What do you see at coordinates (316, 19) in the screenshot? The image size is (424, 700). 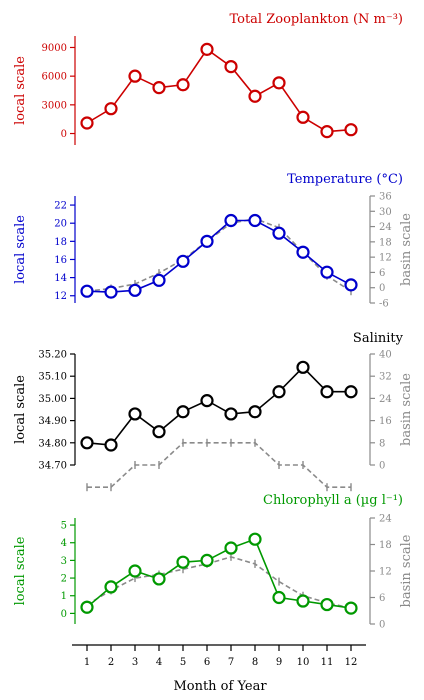 I see `panel-title: Total Zooplankton (N m⁻³)` at bounding box center [316, 19].